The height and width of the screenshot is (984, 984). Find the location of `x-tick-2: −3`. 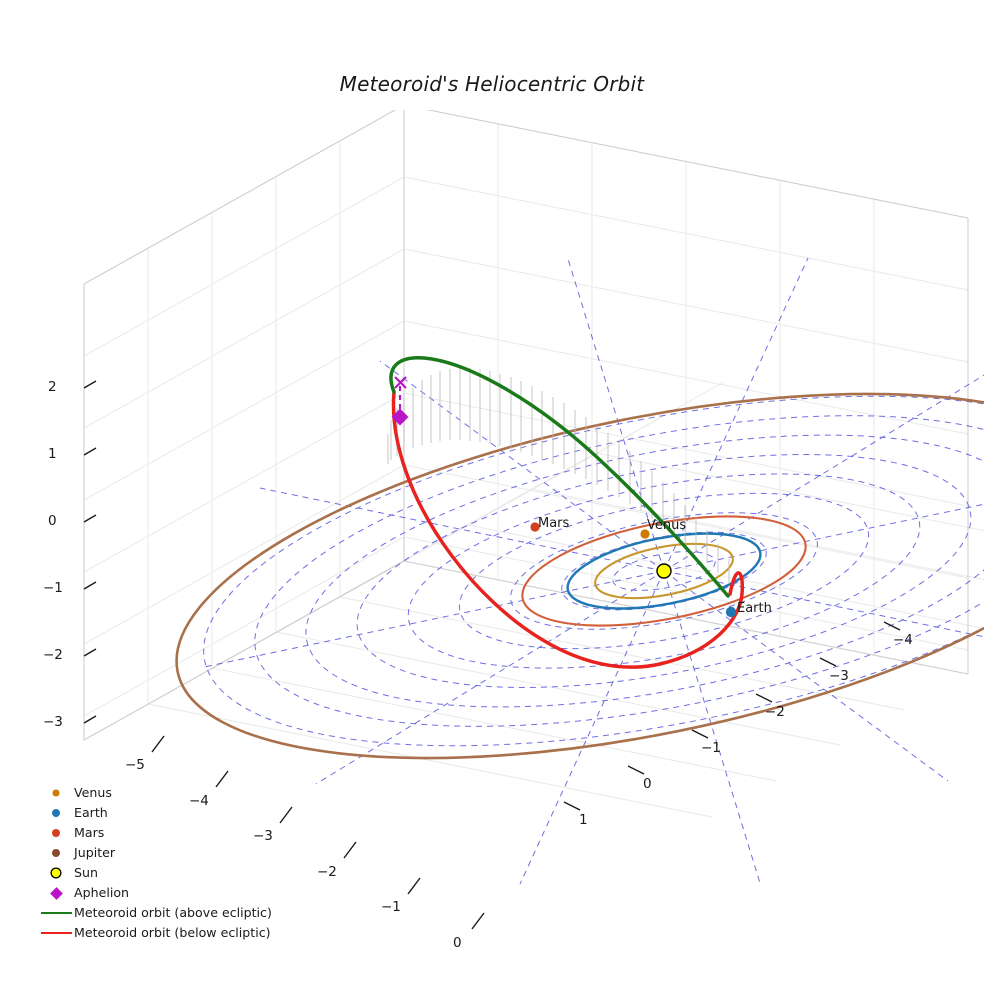

x-tick-2: −3 is located at coordinates (263, 836).